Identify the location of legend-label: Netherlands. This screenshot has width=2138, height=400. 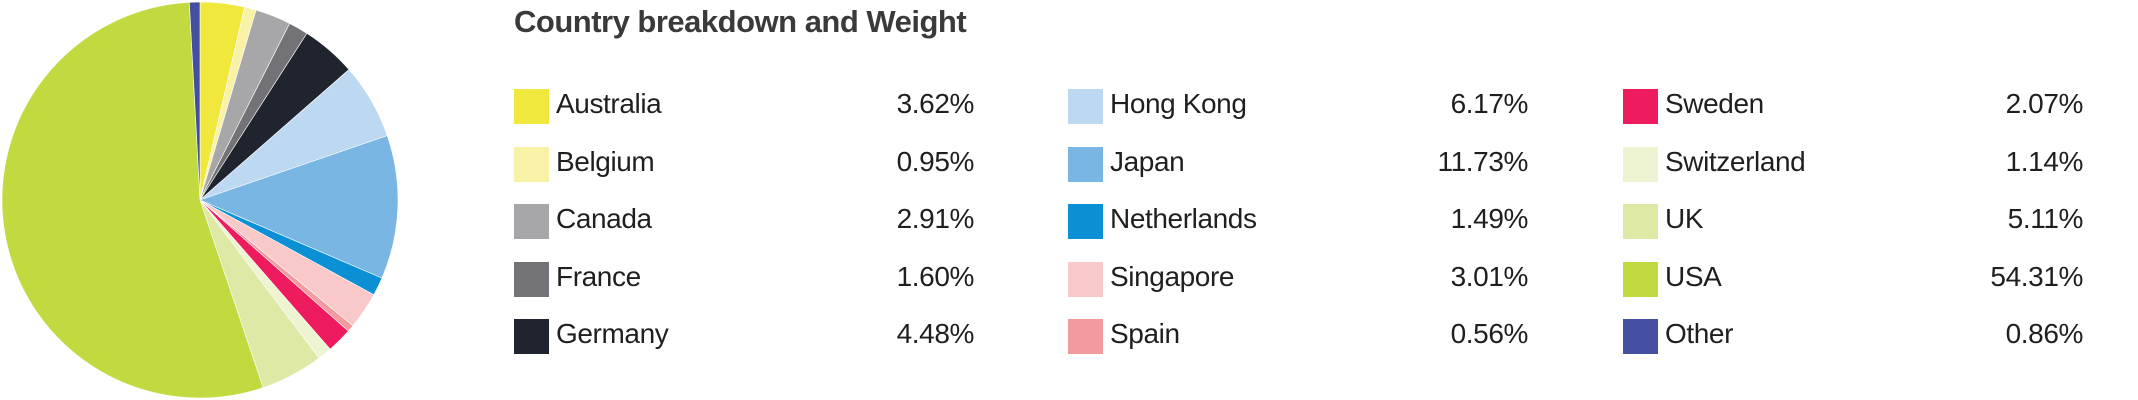
(1183, 218).